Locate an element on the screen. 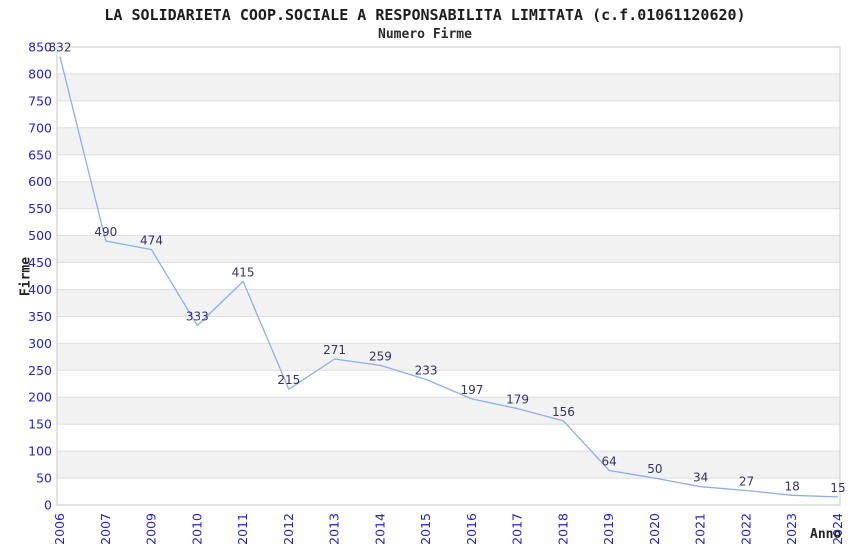 Image resolution: width=850 pixels, height=550 pixels. x-tick-label: 2007 is located at coordinates (105, 529).